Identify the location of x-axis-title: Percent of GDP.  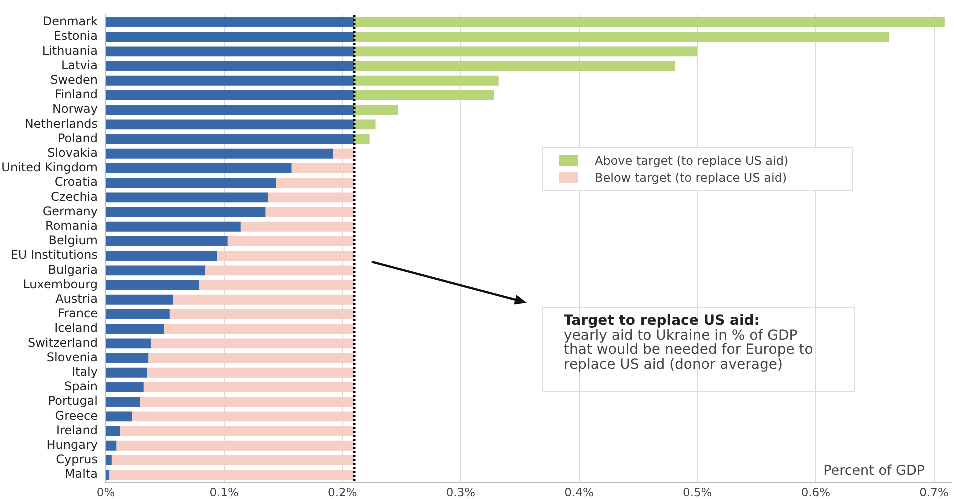
(874, 471).